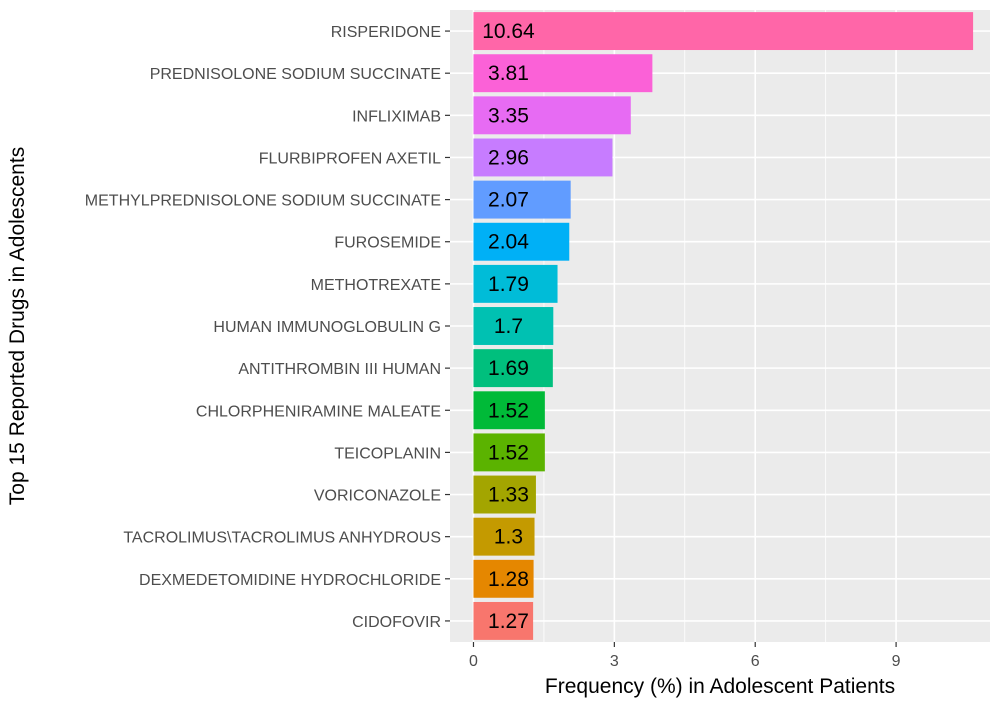 This screenshot has width=1000, height=702. What do you see at coordinates (327, 327) in the screenshot?
I see `y-tick-label: HUMAN IMMUNOGLOBULIN G` at bounding box center [327, 327].